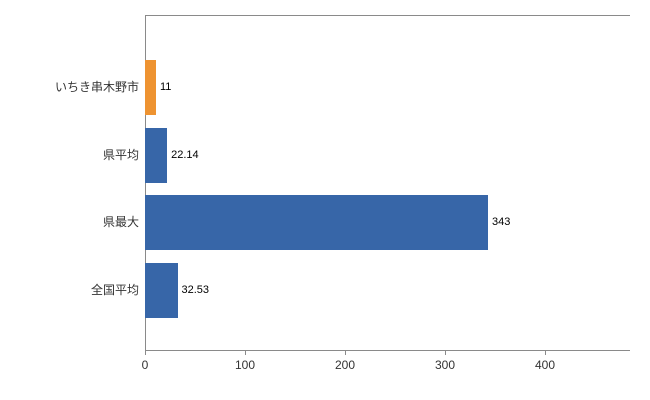 This screenshot has height=400, width=650. What do you see at coordinates (245, 365) in the screenshot?
I see `x-axis-tick-label: 100` at bounding box center [245, 365].